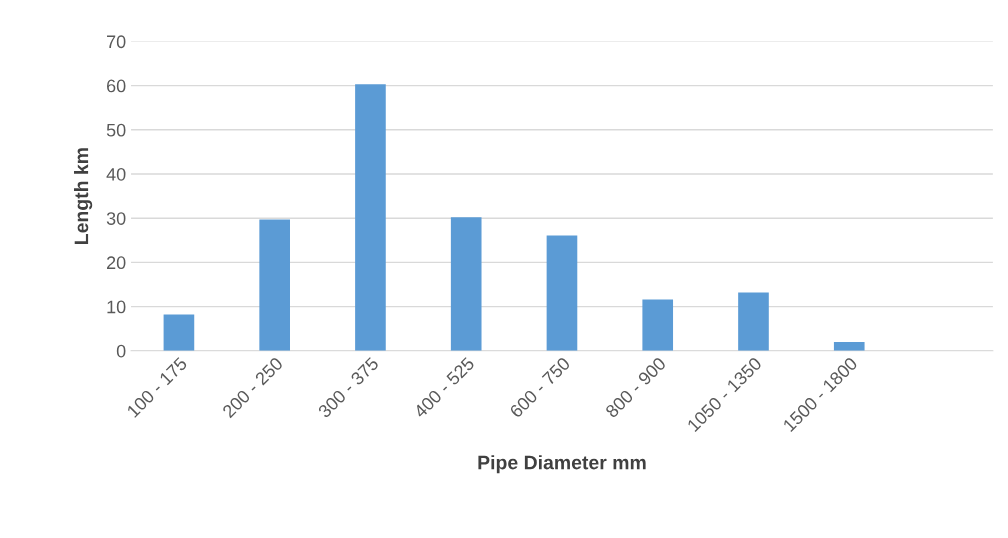  I want to click on x-tick-label: 300 - 375, so click(348, 387).